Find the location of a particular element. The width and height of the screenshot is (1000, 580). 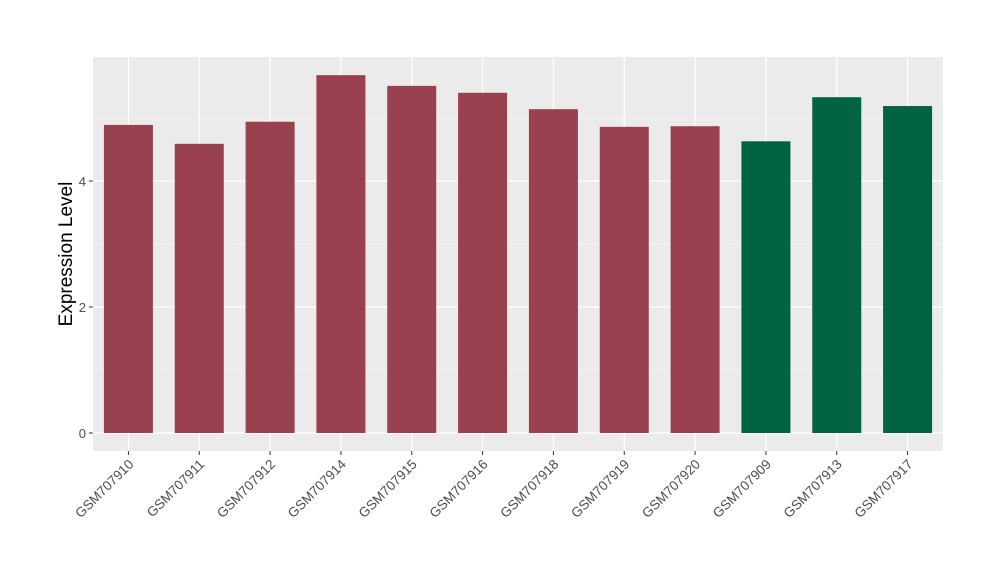

x-tick-label: GSM707917 is located at coordinates (883, 489).